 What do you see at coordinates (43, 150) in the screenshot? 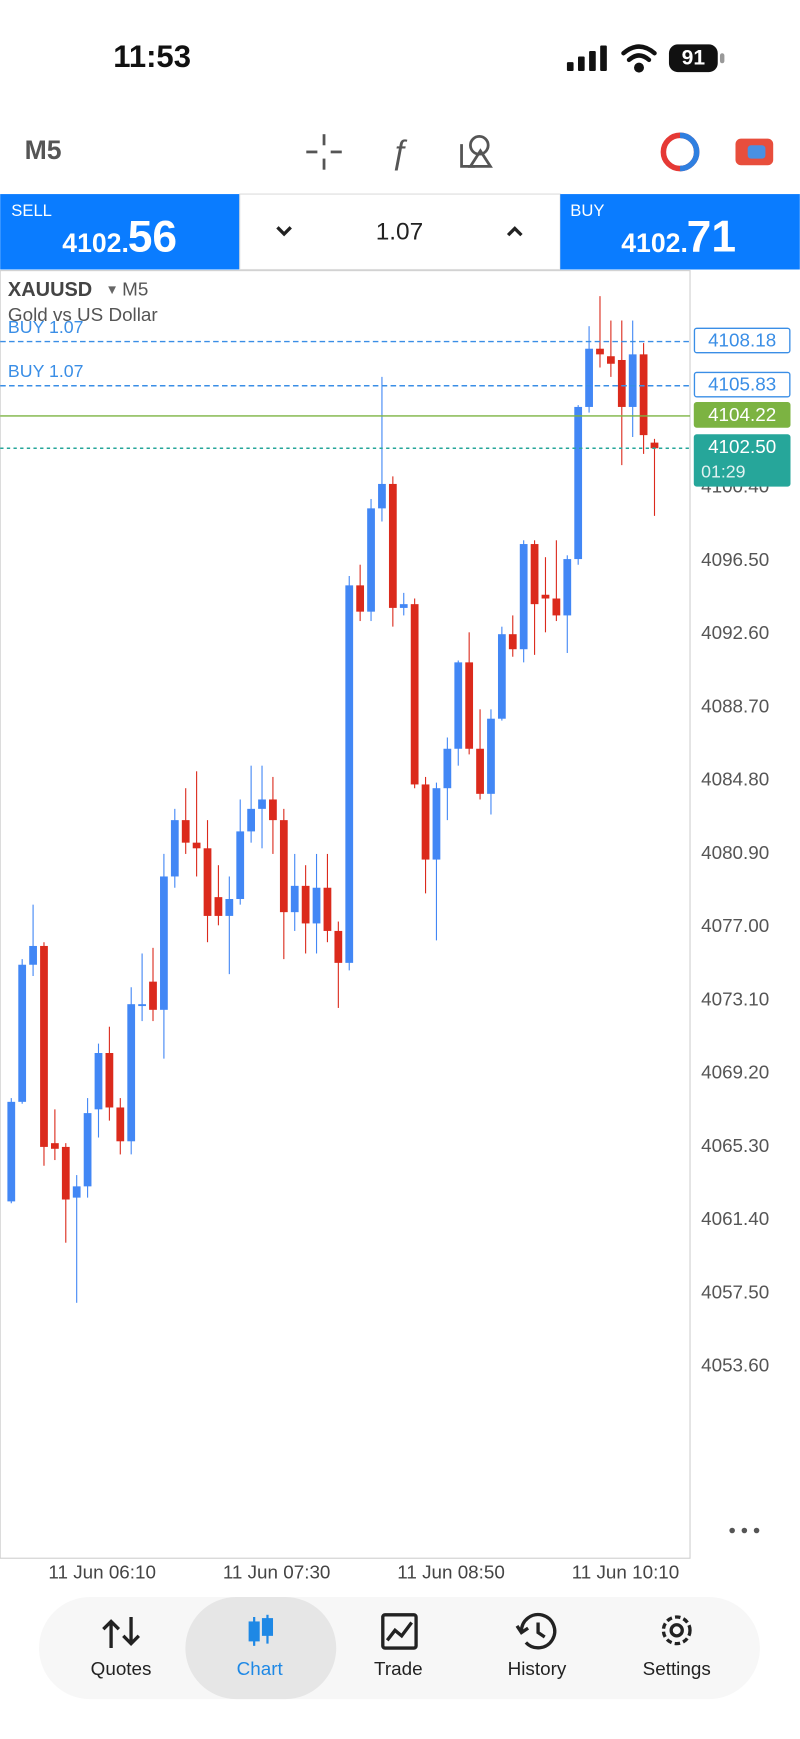
I see `timeframe-button: M5` at bounding box center [43, 150].